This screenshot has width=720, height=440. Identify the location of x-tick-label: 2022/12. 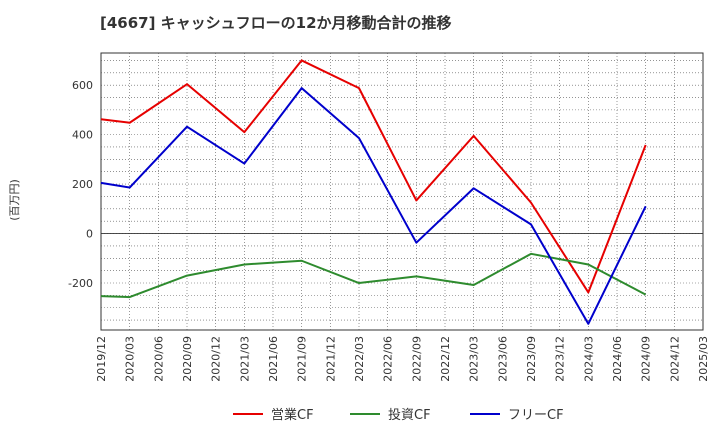
(445, 359).